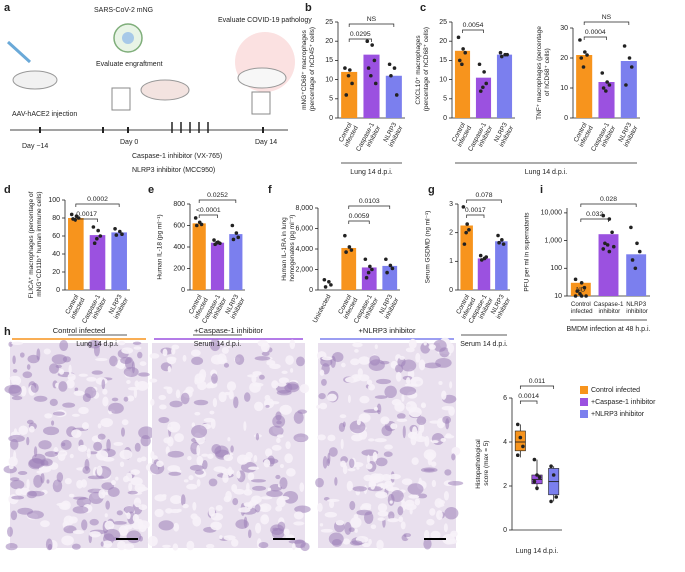 This screenshot has width=685, height=572. I want to click on syringe-icon, so click(19, 52).